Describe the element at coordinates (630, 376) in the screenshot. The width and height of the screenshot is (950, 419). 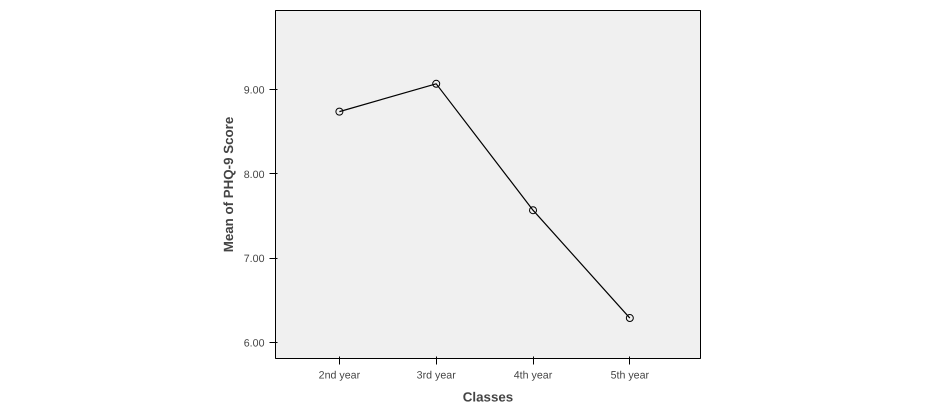
I see `x-tick-label: 5th year` at that location.